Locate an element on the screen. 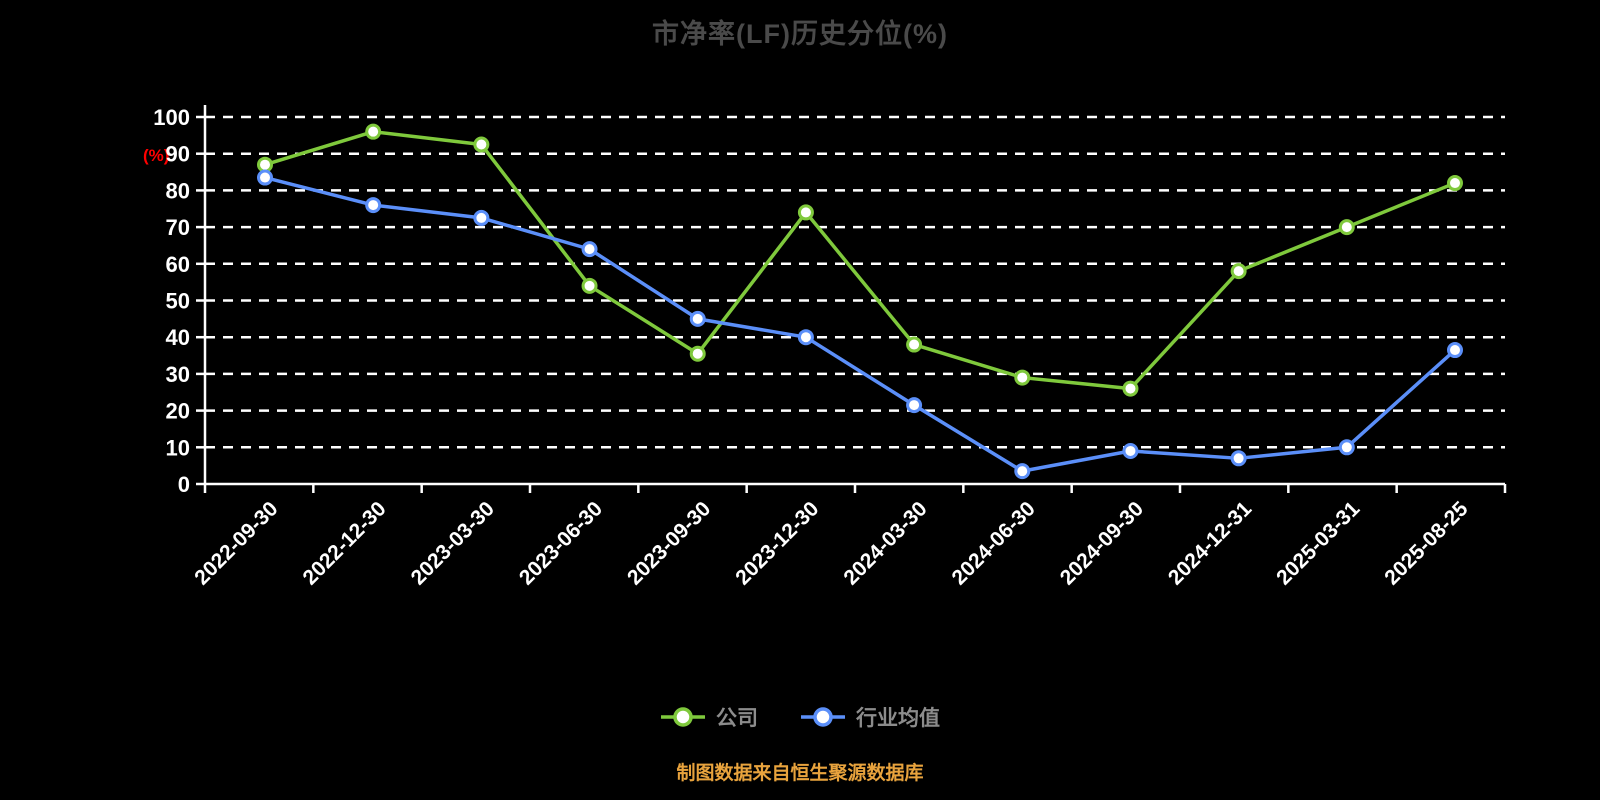  legend: 公司 行业均值 is located at coordinates (800, 717).